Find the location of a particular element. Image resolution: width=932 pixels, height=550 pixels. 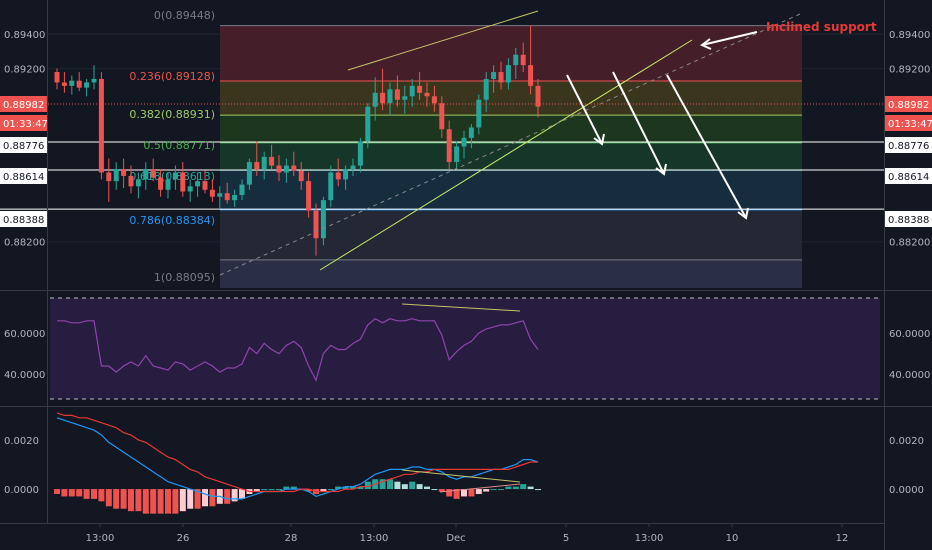

time-tick-label: 5 is located at coordinates (566, 538).